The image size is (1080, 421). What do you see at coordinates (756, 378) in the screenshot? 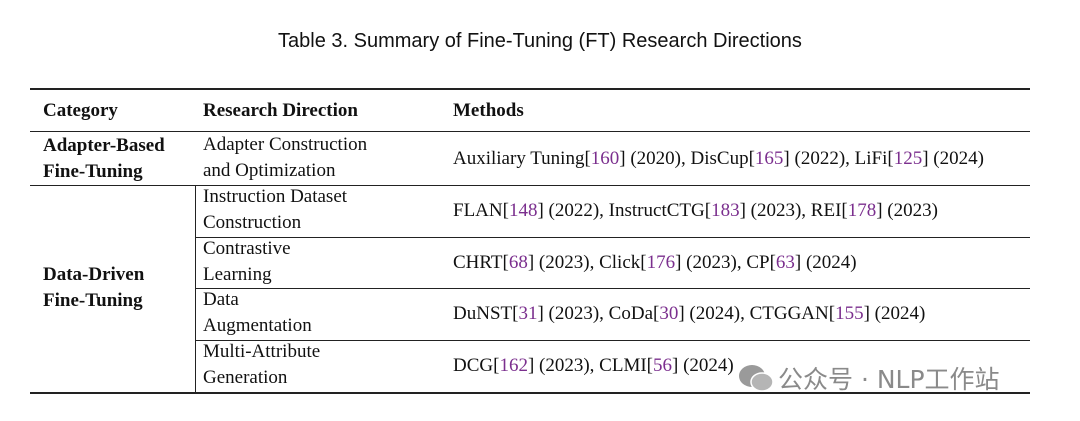
I see `watermark-icon` at bounding box center [756, 378].